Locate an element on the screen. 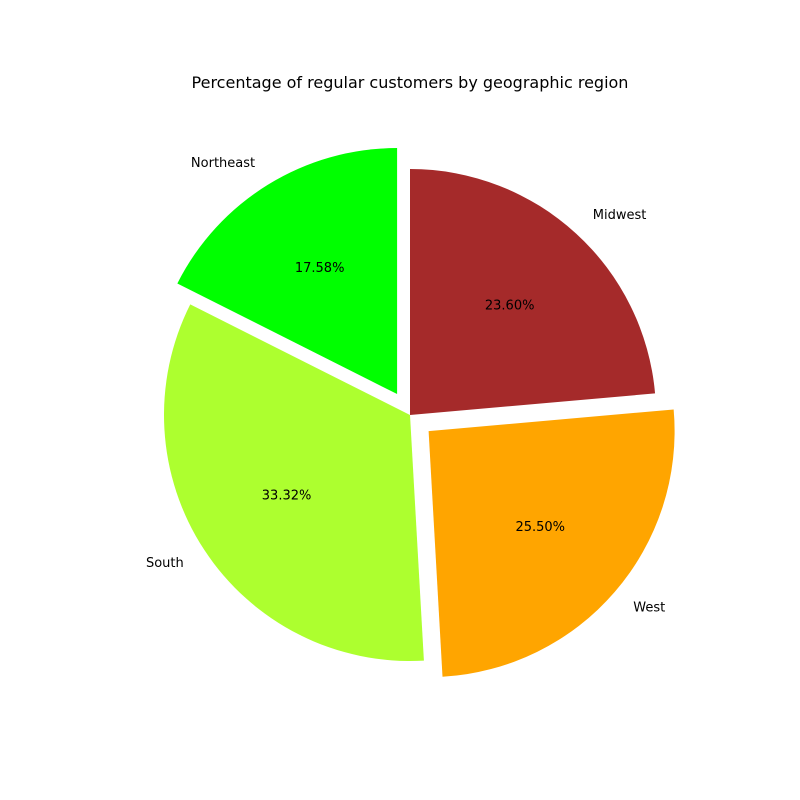 This screenshot has height=800, width=800. slice-label-midwest: Midwest is located at coordinates (620, 215).